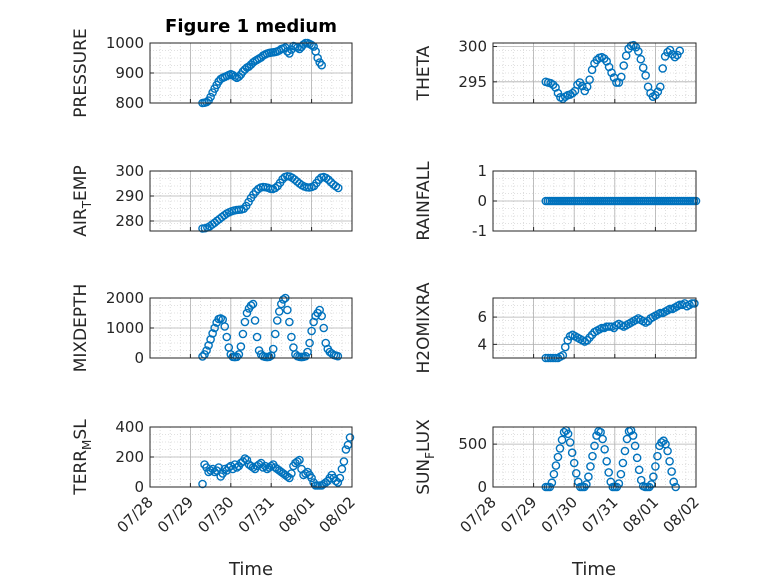  I want to click on y-axis-label: SUNFLUX, so click(425, 457).